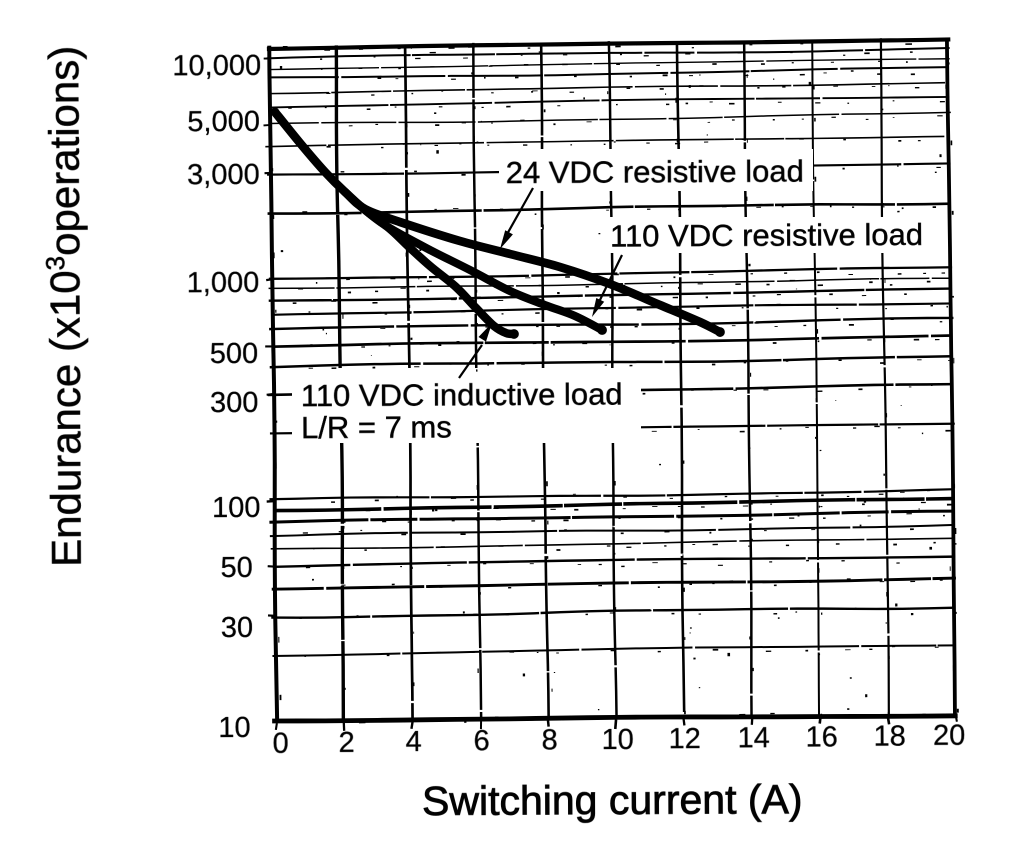  Describe the element at coordinates (949, 736) in the screenshot. I see `svg-text: 20` at that location.